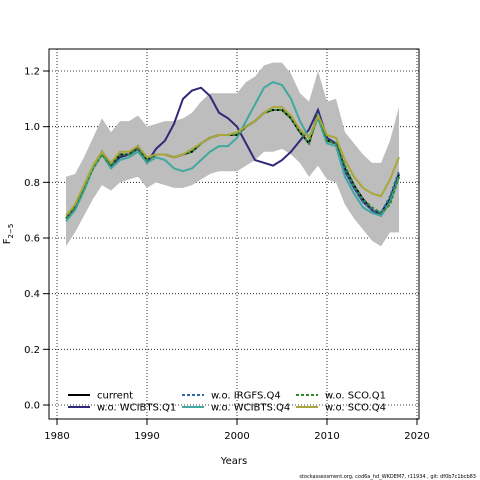 The image size is (480, 480). What do you see at coordinates (32, 183) in the screenshot?
I see `y-tick-label-0.8: 0.8` at bounding box center [32, 183].